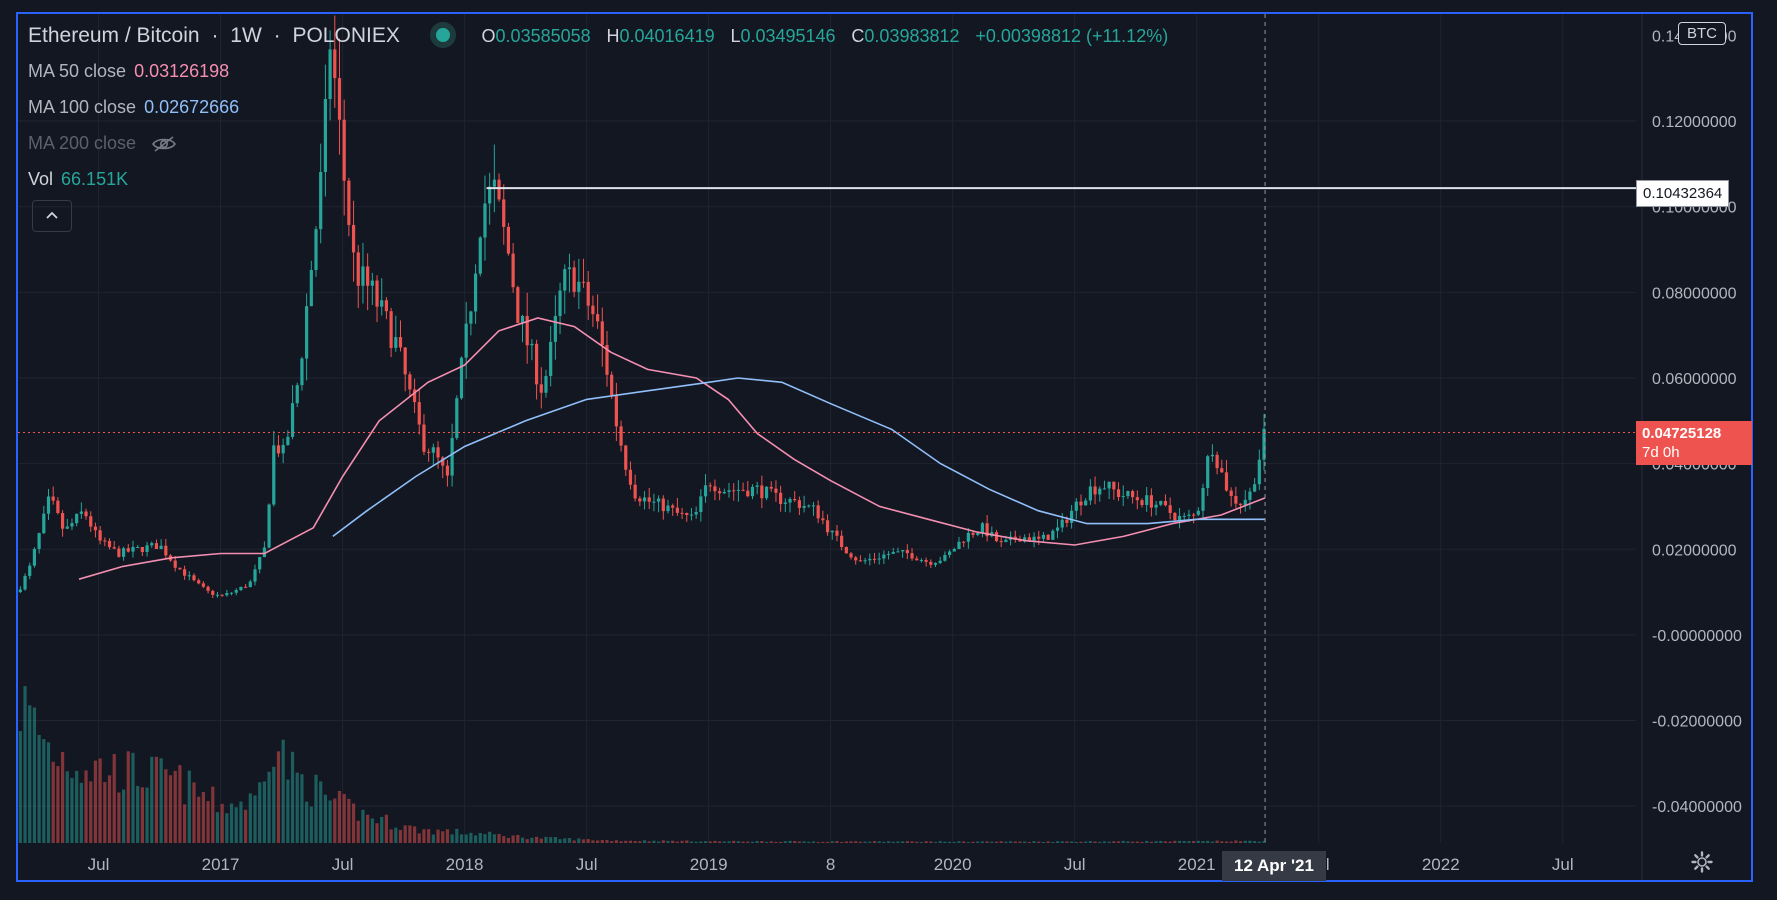 This screenshot has width=1777, height=900. I want to click on time-tick-label: 2020, so click(953, 864).